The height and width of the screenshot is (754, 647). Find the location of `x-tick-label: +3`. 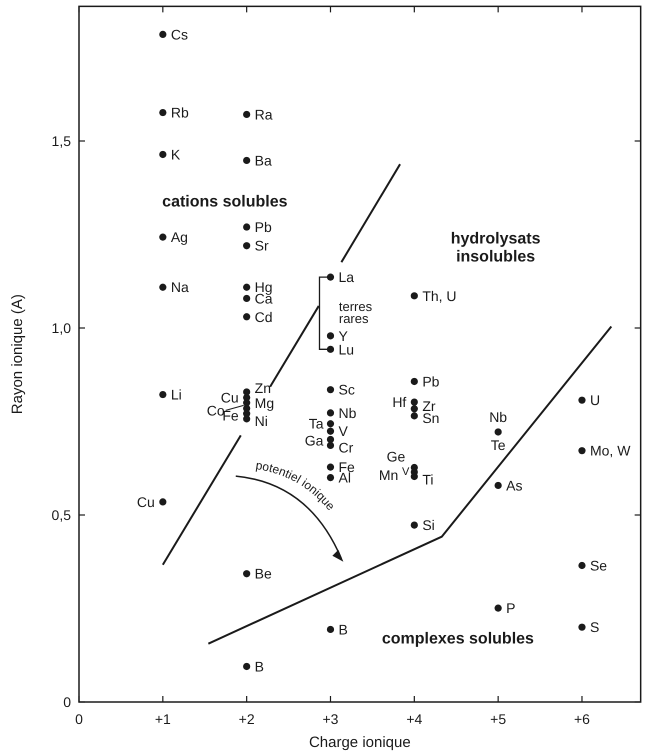

x-tick-label: +3 is located at coordinates (330, 719).